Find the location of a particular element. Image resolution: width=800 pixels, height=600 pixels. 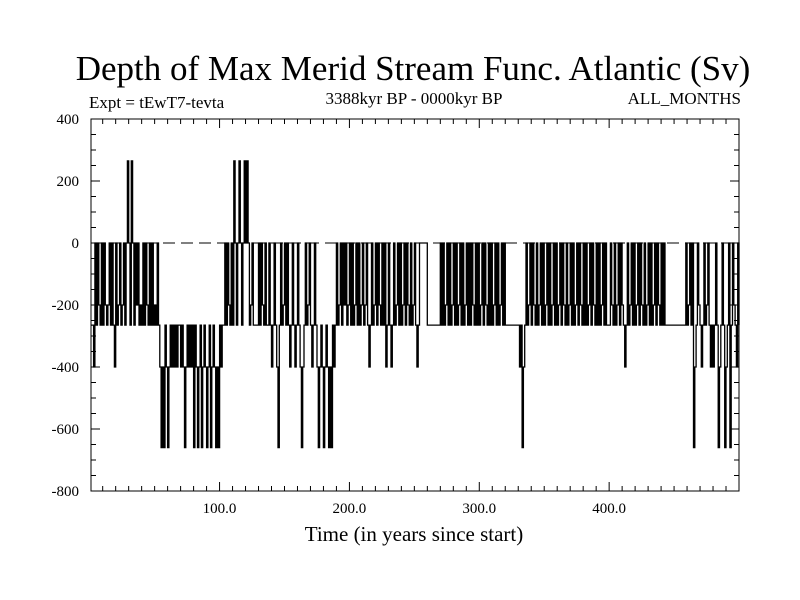

x-tick-label: 300.0 is located at coordinates (479, 509).